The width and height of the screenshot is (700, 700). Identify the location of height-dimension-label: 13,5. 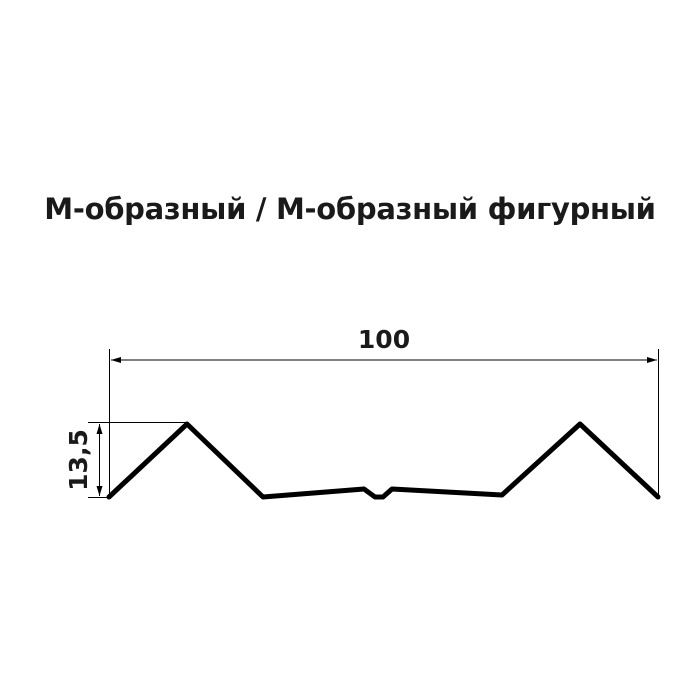
(78, 460).